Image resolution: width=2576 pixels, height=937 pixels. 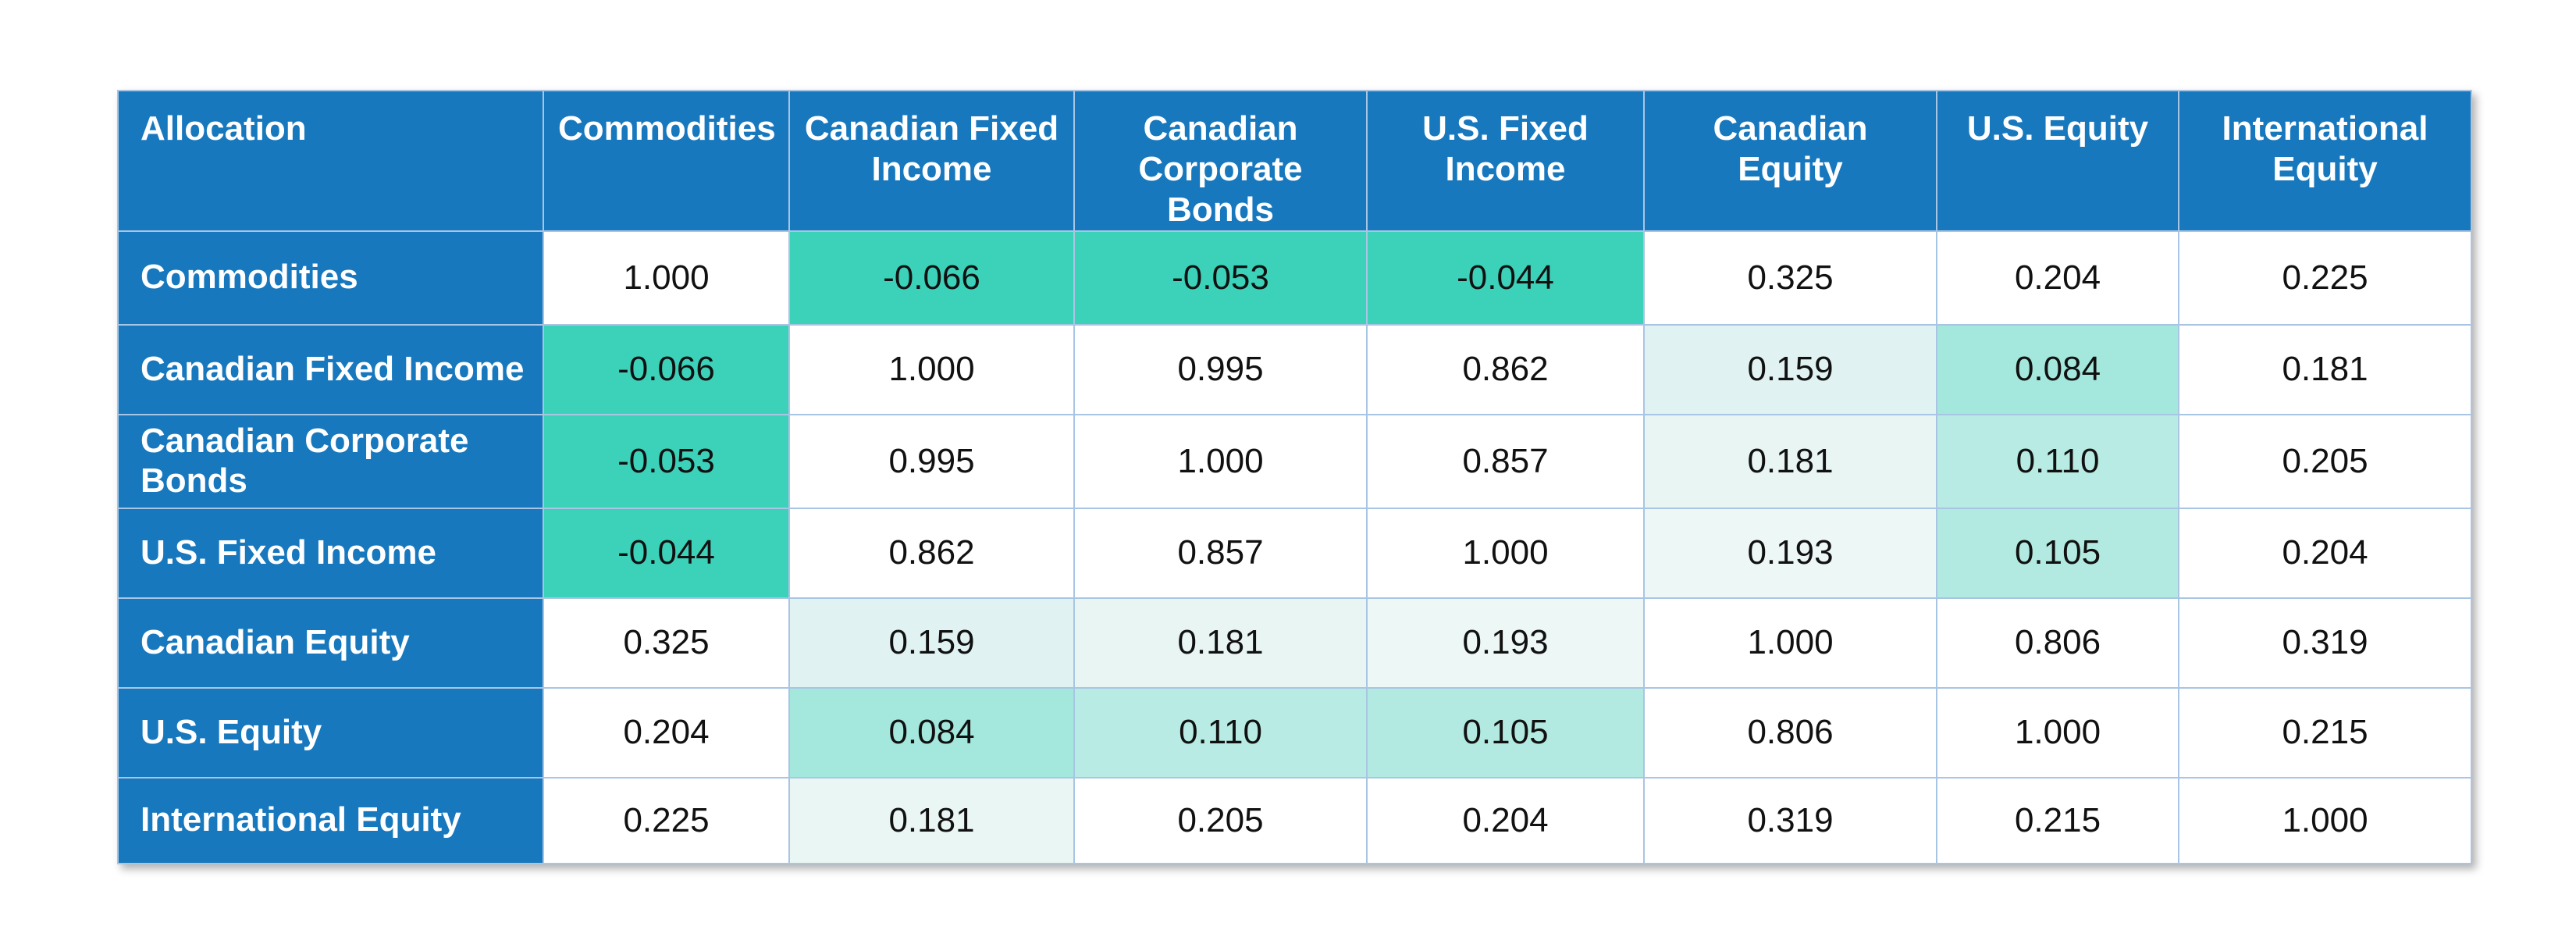 I want to click on matrix-cell-r6-c2: 0.084, so click(x=931, y=732).